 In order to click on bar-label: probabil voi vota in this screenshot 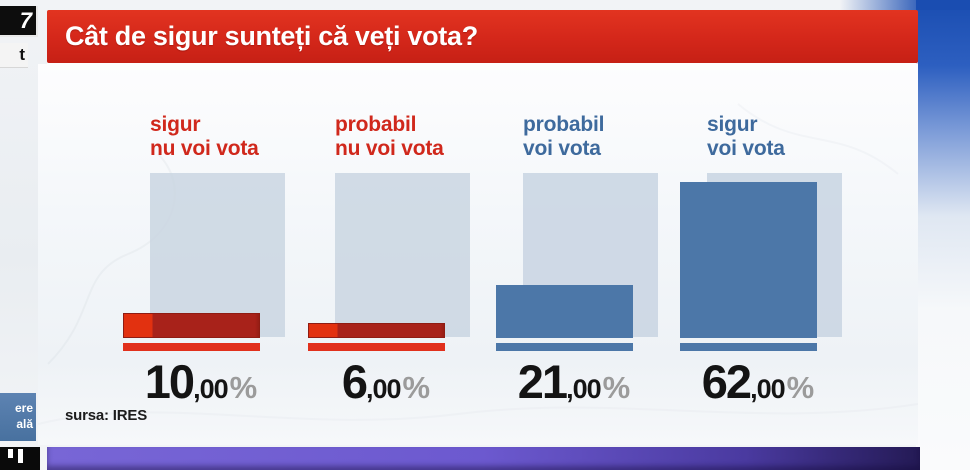, I will do `click(608, 136)`.